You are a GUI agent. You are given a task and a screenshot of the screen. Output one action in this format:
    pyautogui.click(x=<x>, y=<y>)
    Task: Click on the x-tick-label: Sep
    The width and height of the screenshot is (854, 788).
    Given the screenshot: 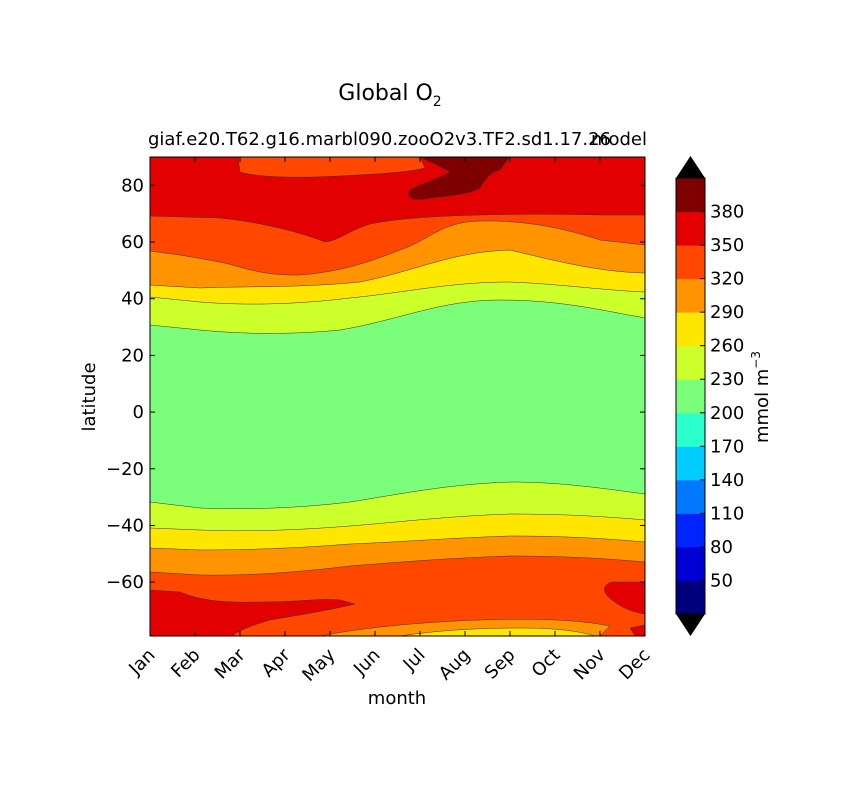 What is the action you would take?
    pyautogui.click(x=500, y=664)
    